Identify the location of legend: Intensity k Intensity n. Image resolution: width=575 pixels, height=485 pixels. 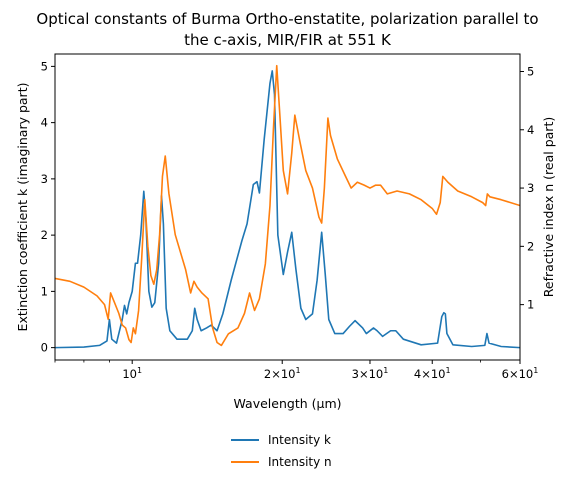
(281, 451).